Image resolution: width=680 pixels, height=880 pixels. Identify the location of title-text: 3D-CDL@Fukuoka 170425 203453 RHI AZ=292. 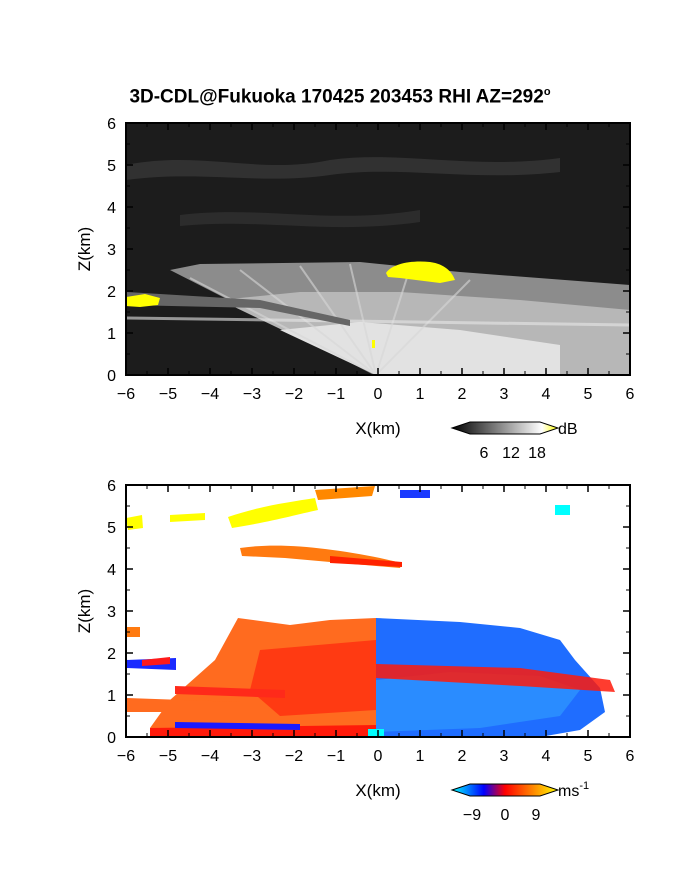
(336, 97).